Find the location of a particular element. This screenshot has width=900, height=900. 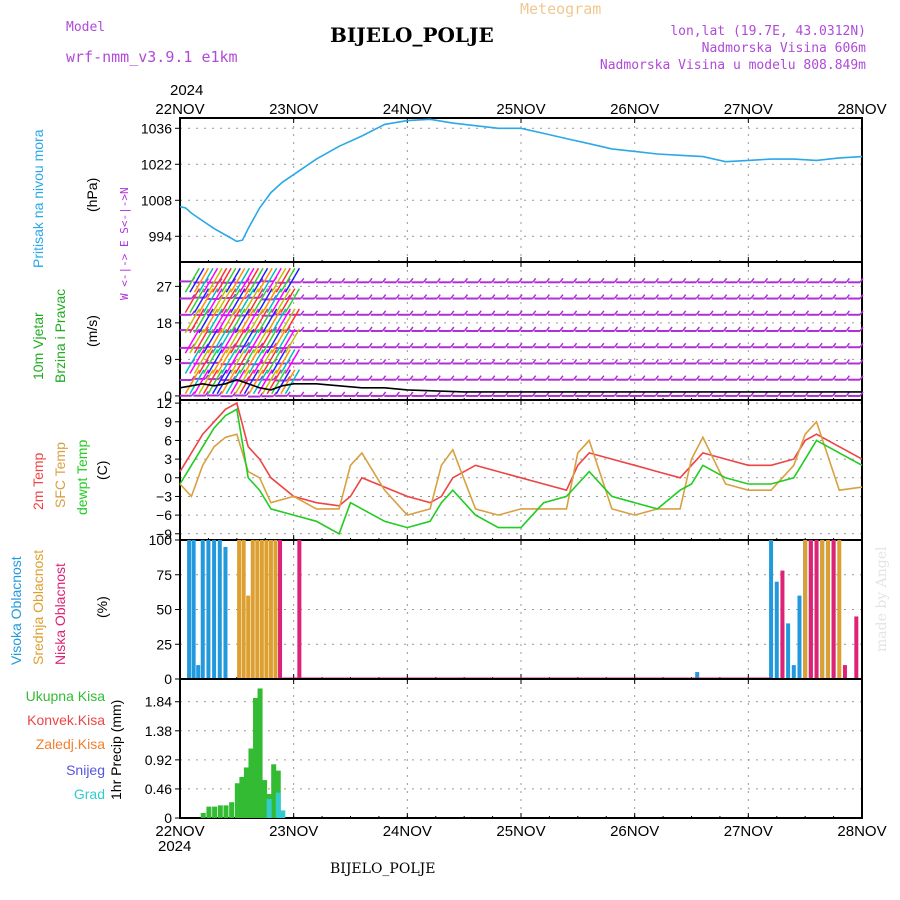

ytick-label: 18 is located at coordinates (164, 323).